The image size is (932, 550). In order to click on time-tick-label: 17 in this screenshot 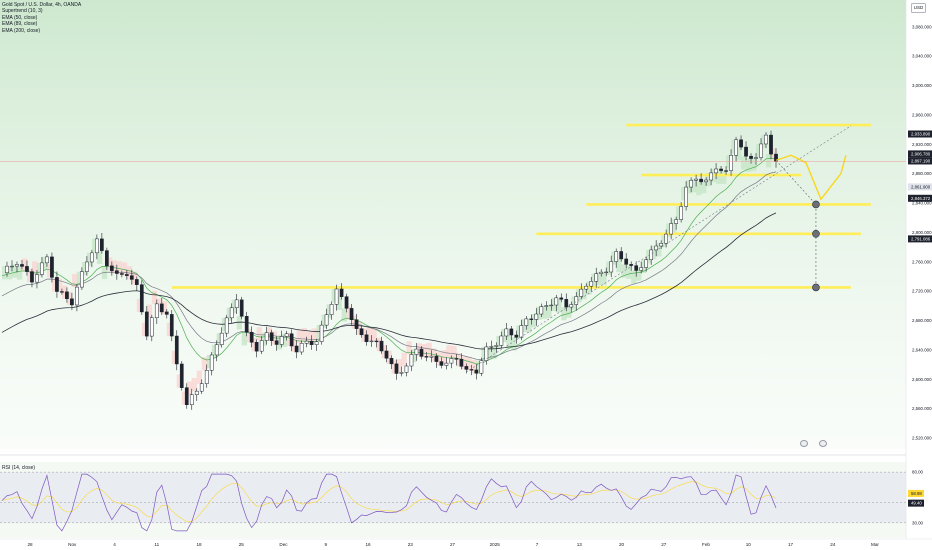, I will do `click(791, 544)`.